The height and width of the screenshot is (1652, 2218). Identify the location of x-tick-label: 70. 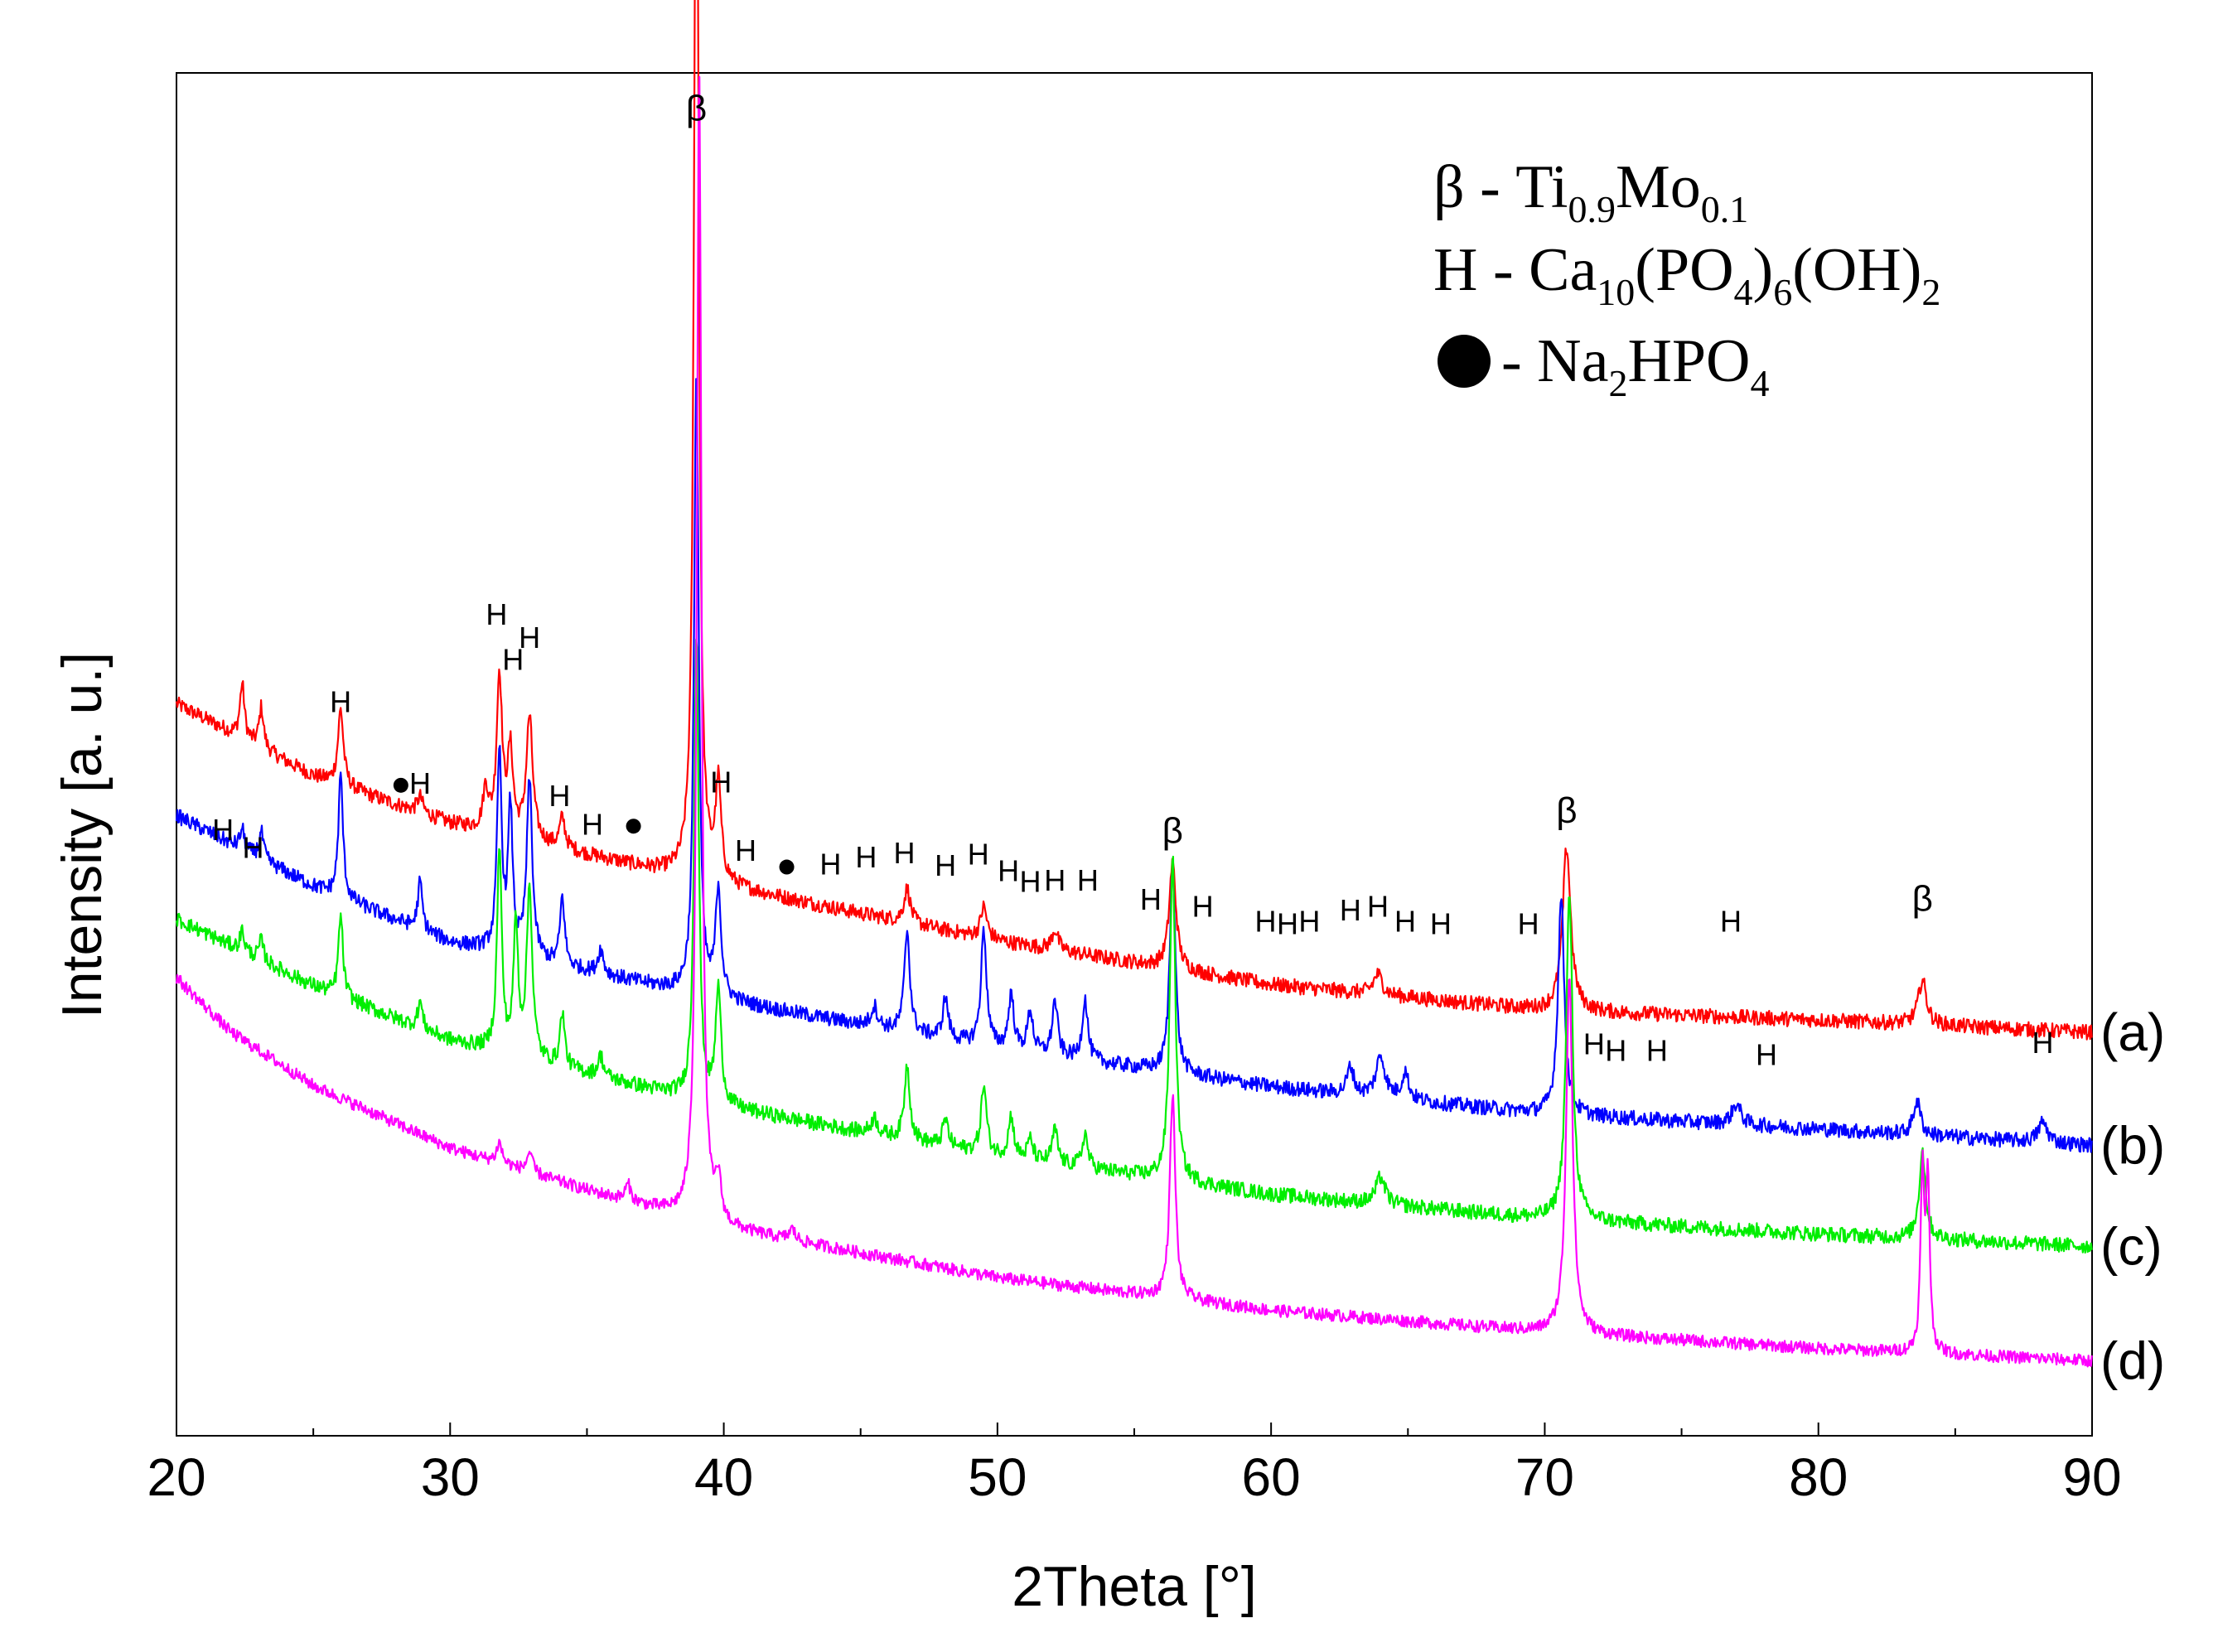
(1544, 1477).